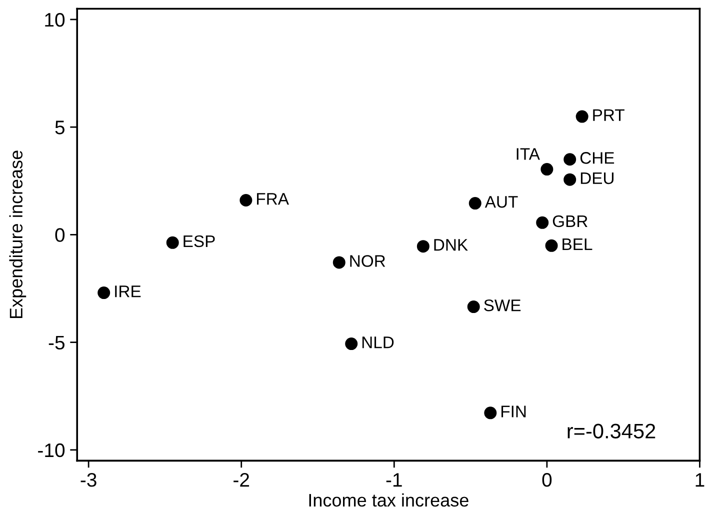 This screenshot has width=714, height=513. Describe the element at coordinates (502, 305) in the screenshot. I see `annotation: SWE` at that location.